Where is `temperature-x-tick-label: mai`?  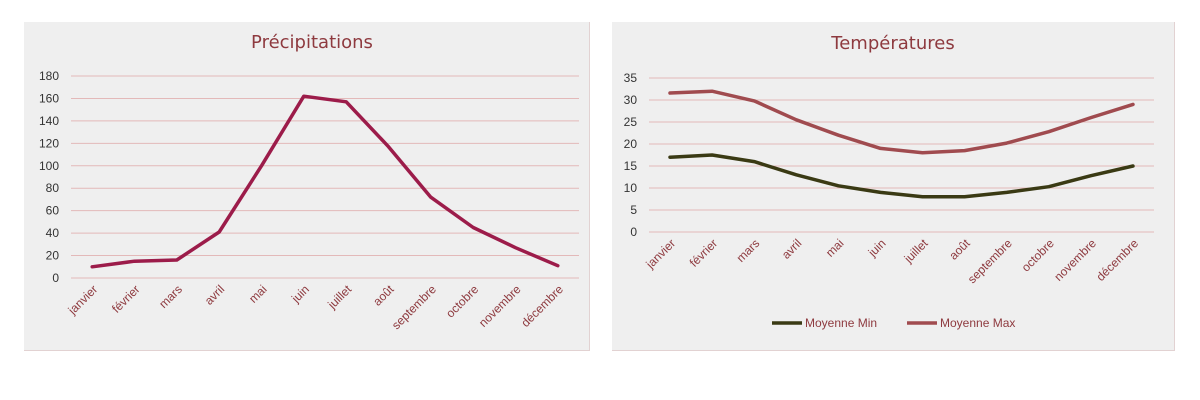 temperature-x-tick-label: mai is located at coordinates (835, 248).